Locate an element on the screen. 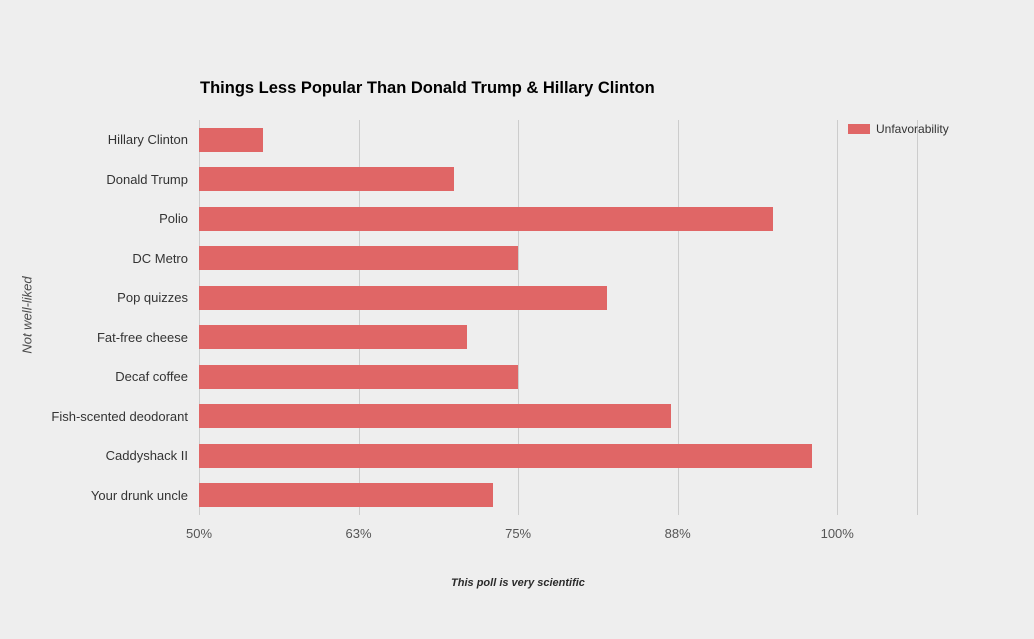 Image resolution: width=1034 pixels, height=639 pixels. legend-swatch is located at coordinates (859, 129).